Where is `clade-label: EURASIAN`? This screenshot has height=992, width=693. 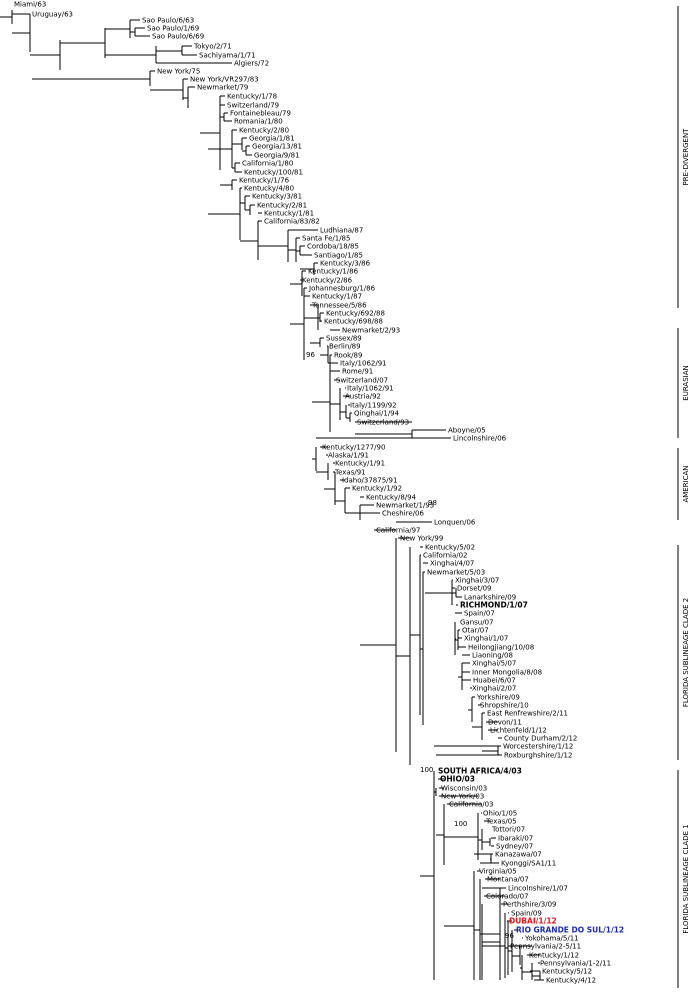 clade-label: EURASIAN is located at coordinates (686, 382).